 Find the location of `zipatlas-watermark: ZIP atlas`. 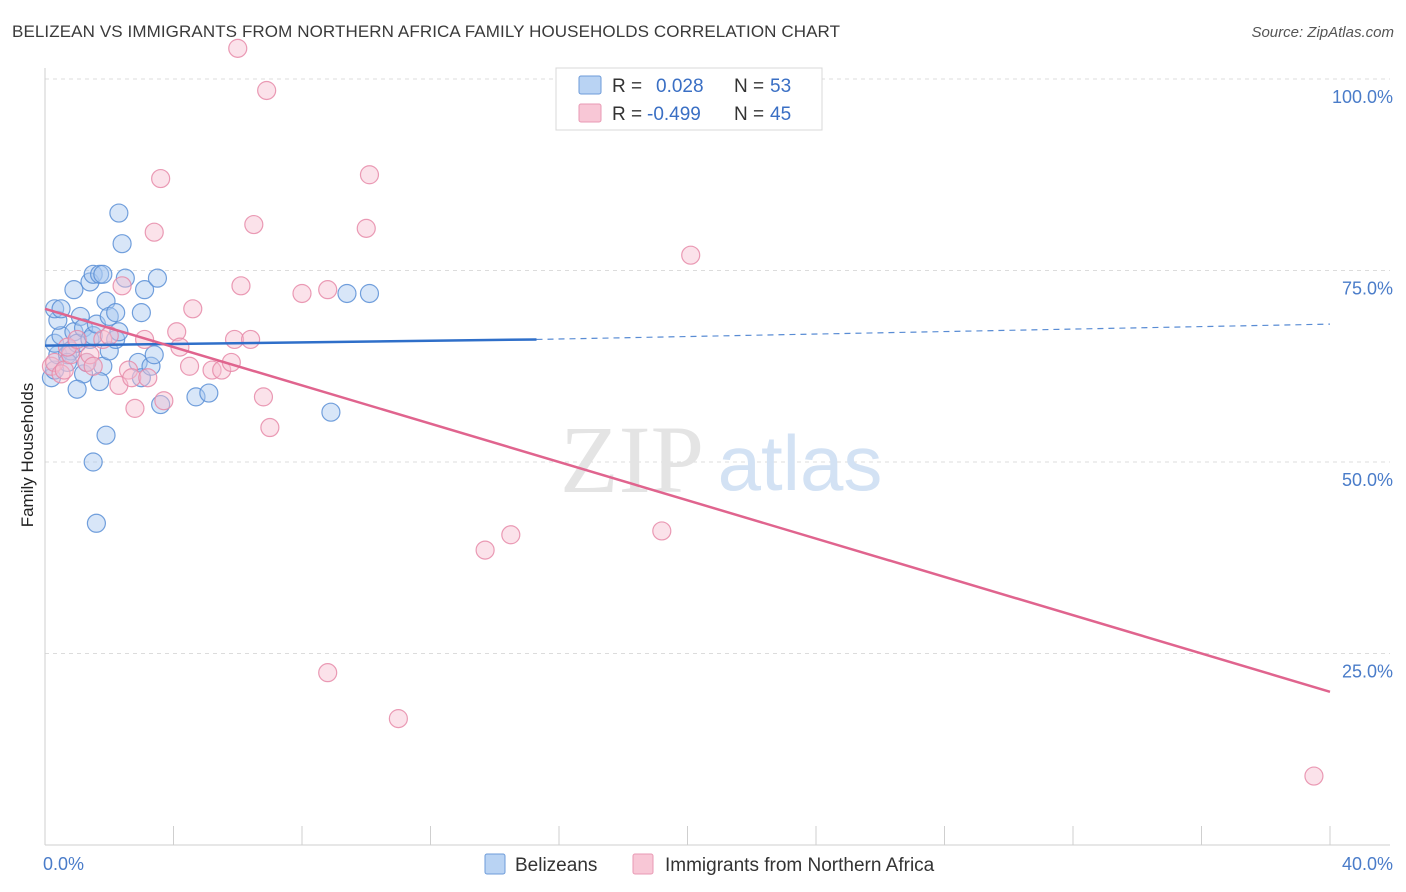

zipatlas-watermark: ZIP atlas is located at coordinates (721, 459).